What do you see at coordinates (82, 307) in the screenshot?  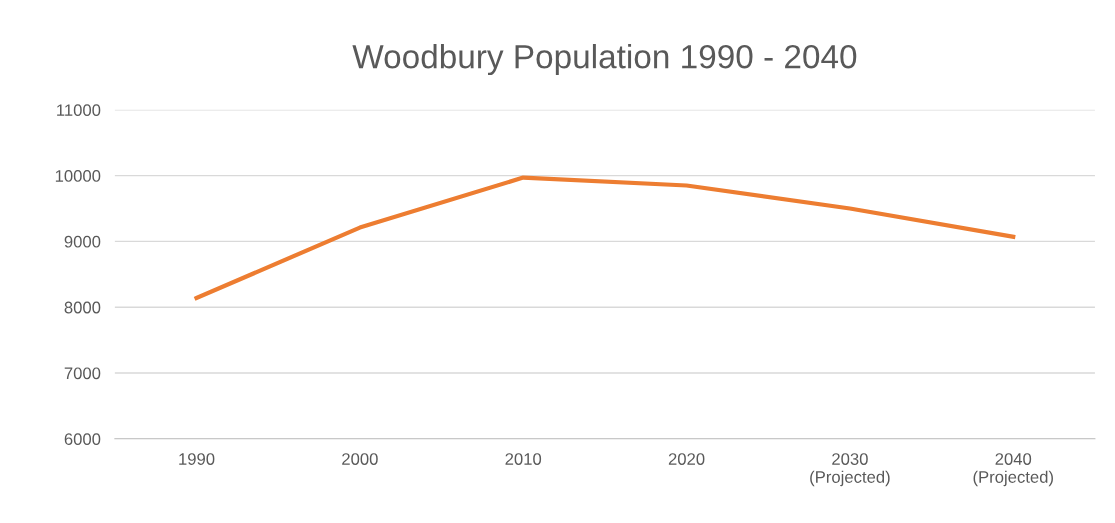 I see `y-tick-label: 8000` at bounding box center [82, 307].